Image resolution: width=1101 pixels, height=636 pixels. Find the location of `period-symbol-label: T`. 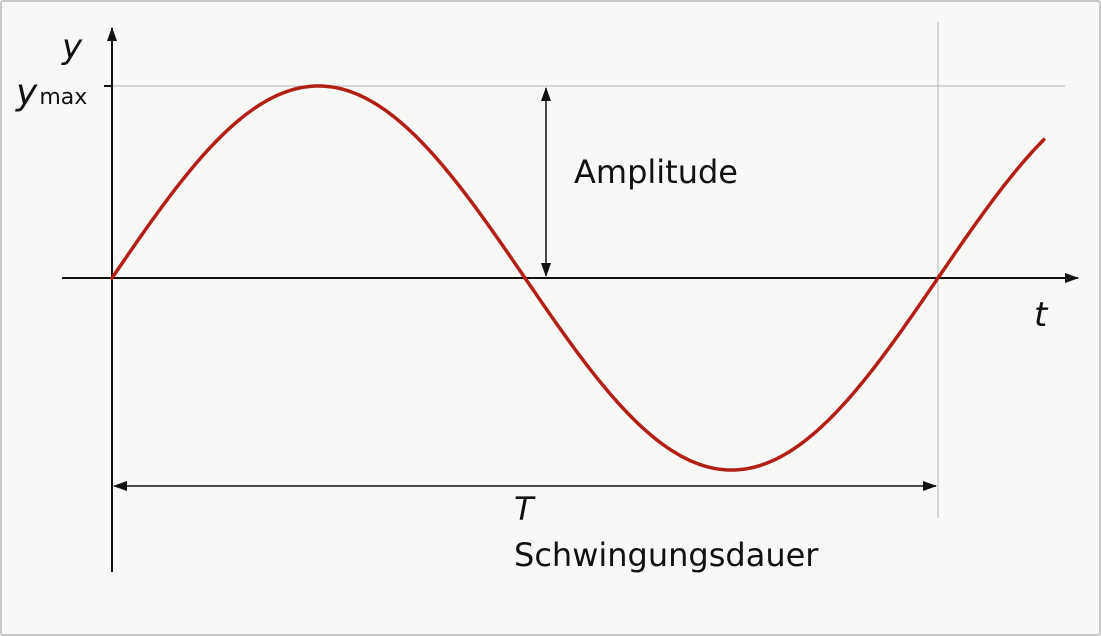

period-symbol-label: T is located at coordinates (525, 509).